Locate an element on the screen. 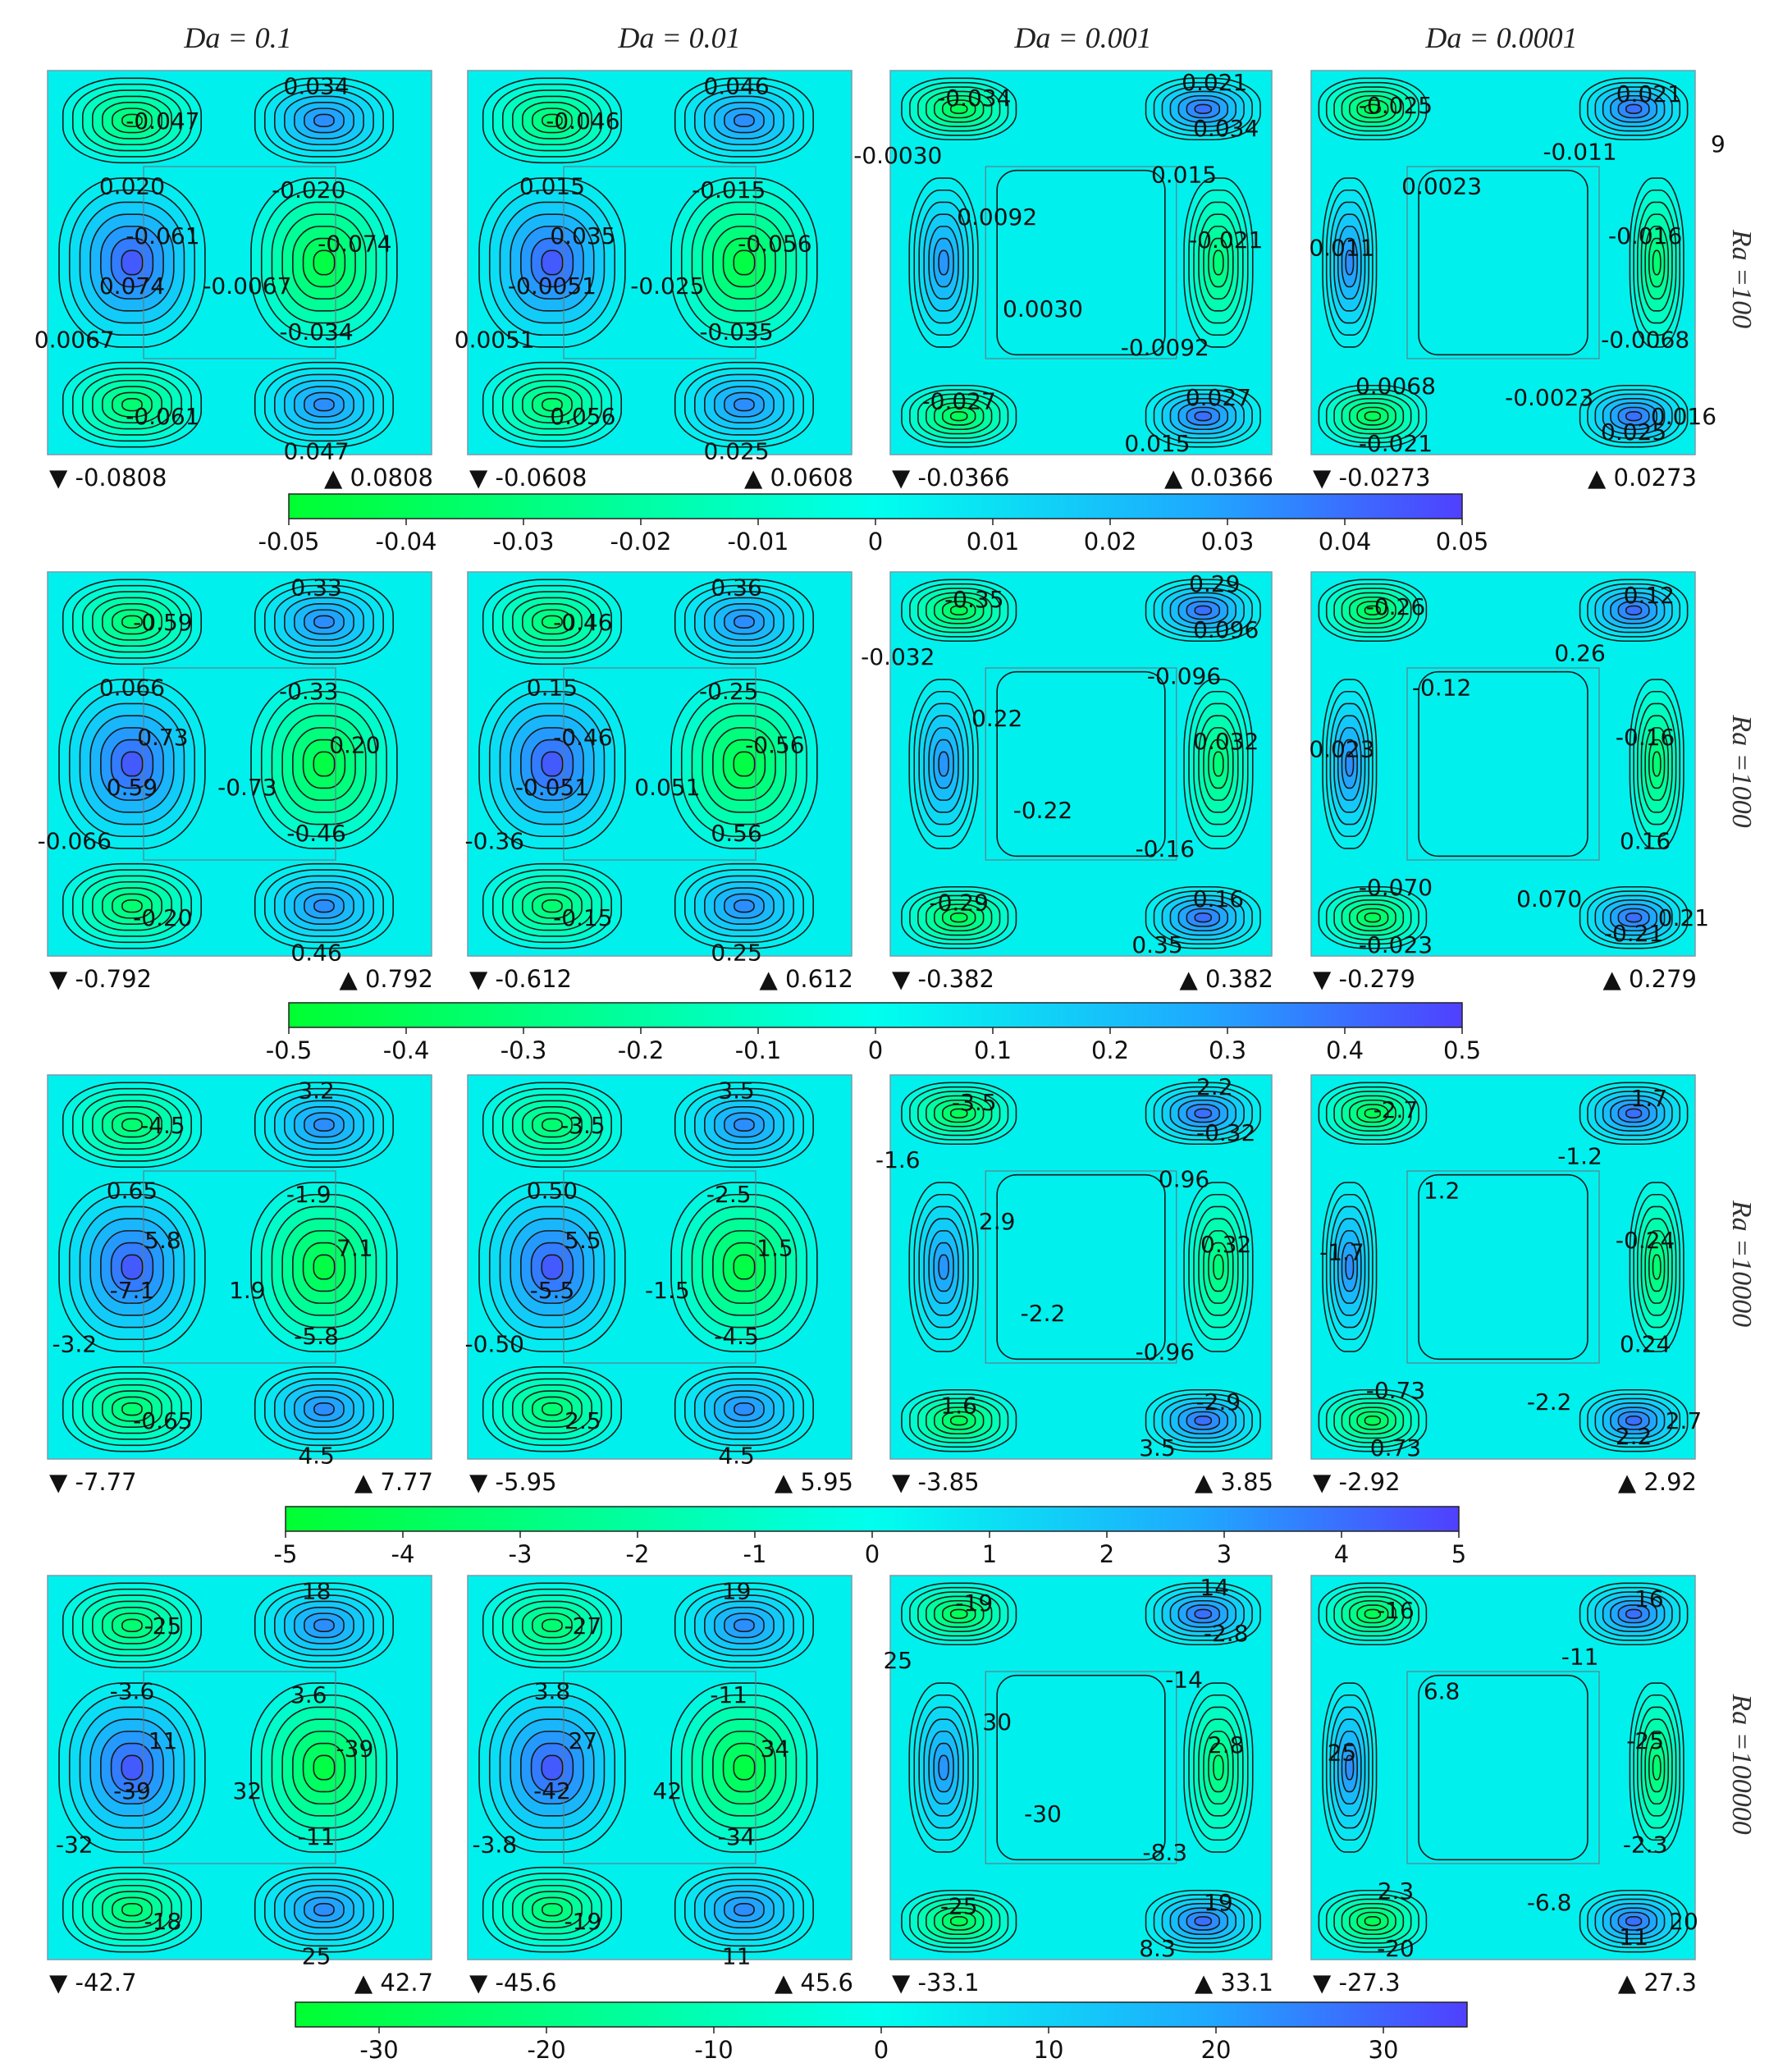 The height and width of the screenshot is (2072, 1769). colorbar-tick-label: -0.02 is located at coordinates (640, 542).